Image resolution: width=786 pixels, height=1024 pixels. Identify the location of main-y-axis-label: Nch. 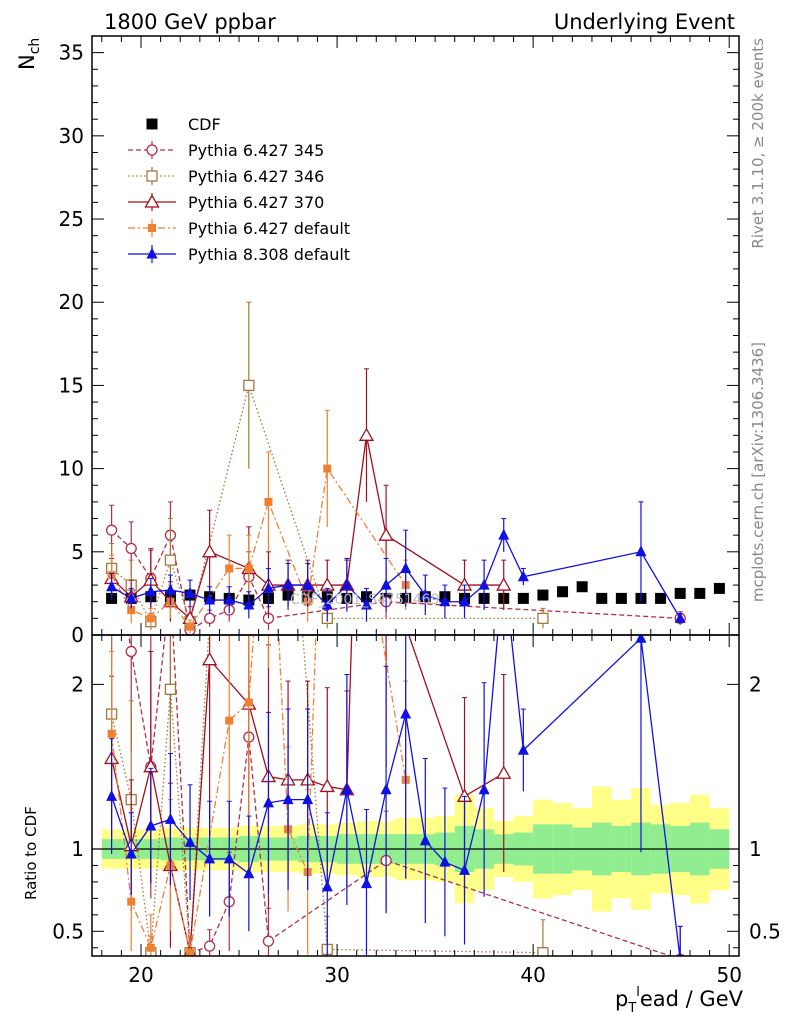
(29, 54).